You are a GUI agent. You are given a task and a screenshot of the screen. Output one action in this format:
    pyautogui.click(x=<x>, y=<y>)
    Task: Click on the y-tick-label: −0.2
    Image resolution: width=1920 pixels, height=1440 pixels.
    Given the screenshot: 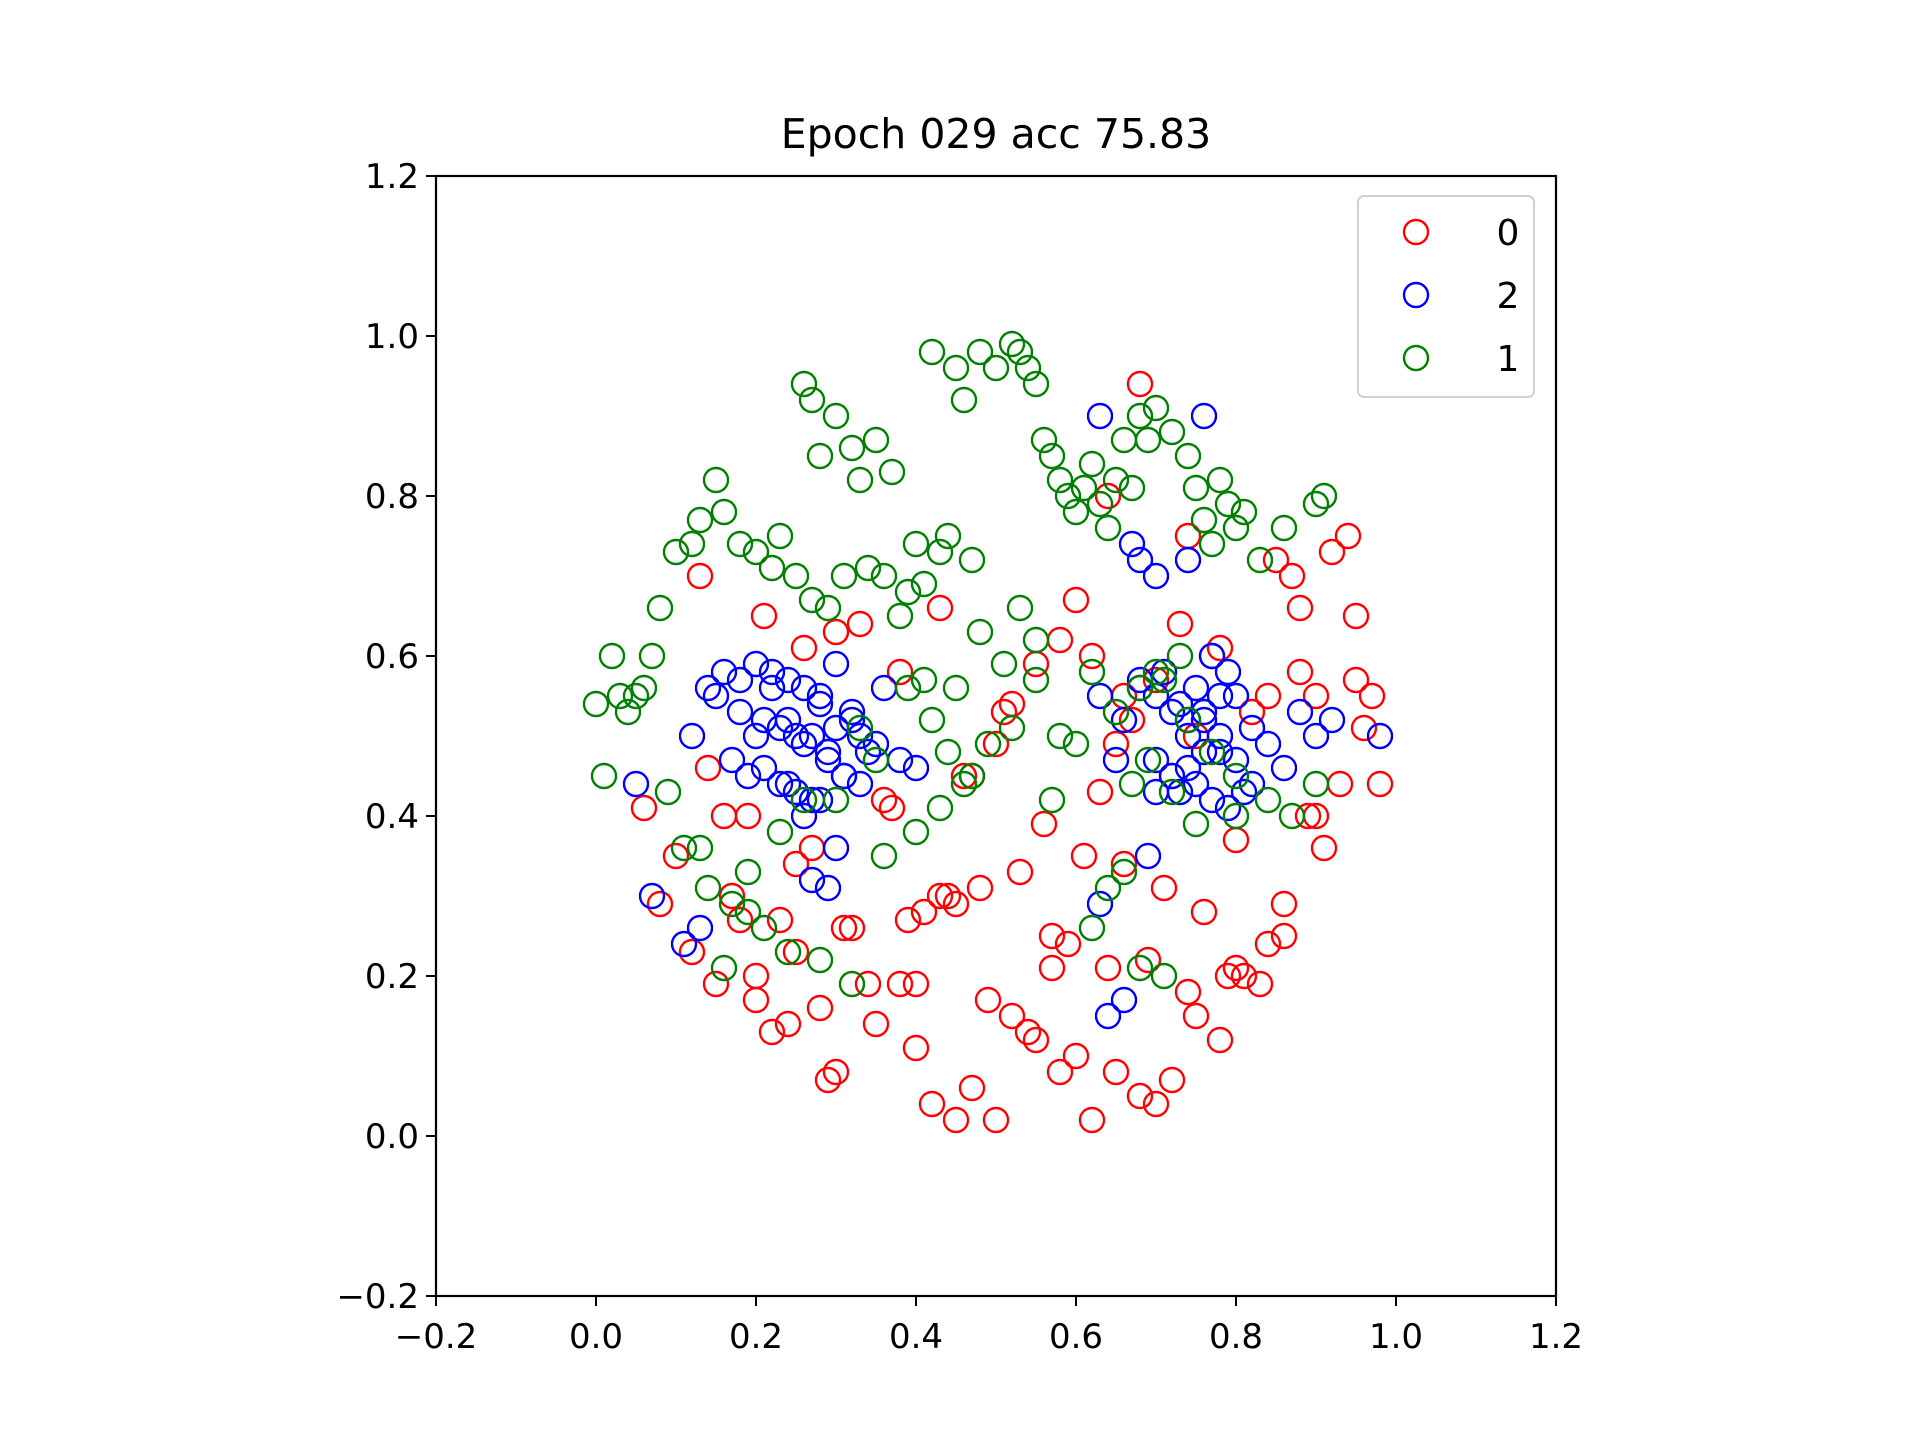 What is the action you would take?
    pyautogui.click(x=377, y=1297)
    